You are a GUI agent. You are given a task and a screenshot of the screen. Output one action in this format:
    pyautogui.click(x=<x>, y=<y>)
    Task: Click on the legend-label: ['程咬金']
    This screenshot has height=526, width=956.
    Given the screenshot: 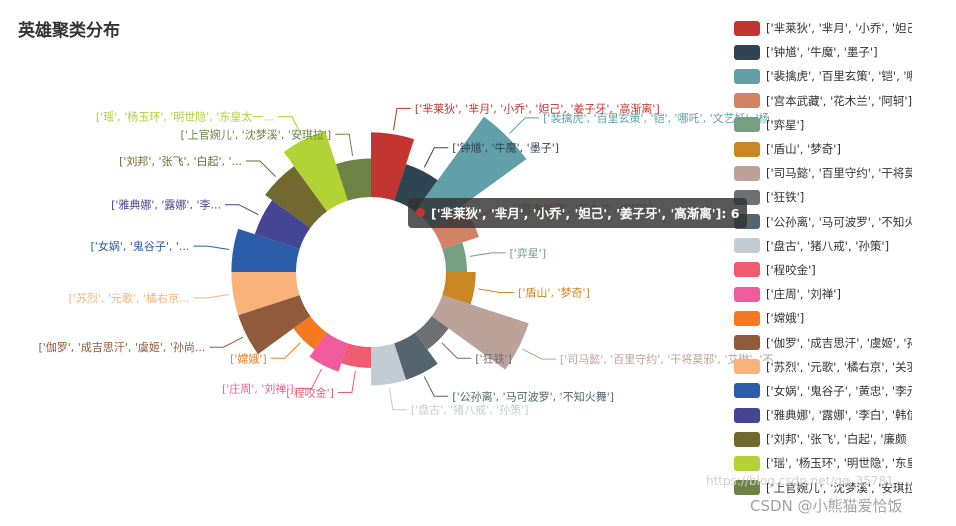 What is the action you would take?
    pyautogui.click(x=791, y=269)
    